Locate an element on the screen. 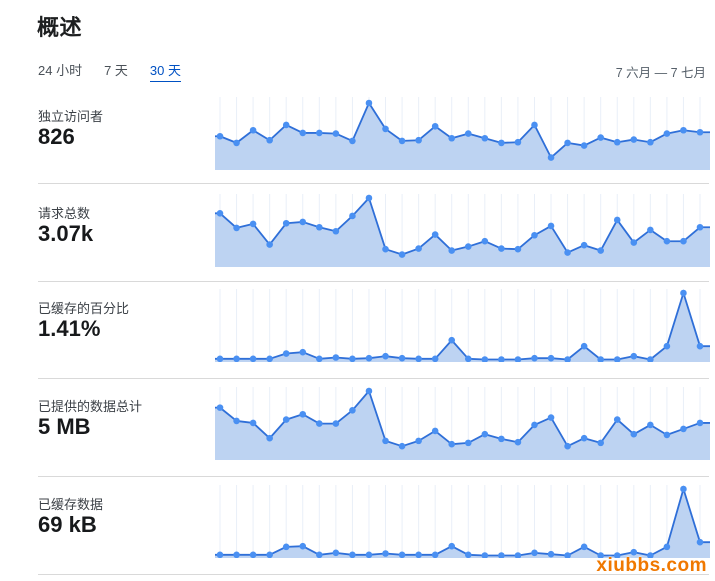 This screenshot has height=581, width=715. tab-7-days: 7 天 is located at coordinates (116, 70).